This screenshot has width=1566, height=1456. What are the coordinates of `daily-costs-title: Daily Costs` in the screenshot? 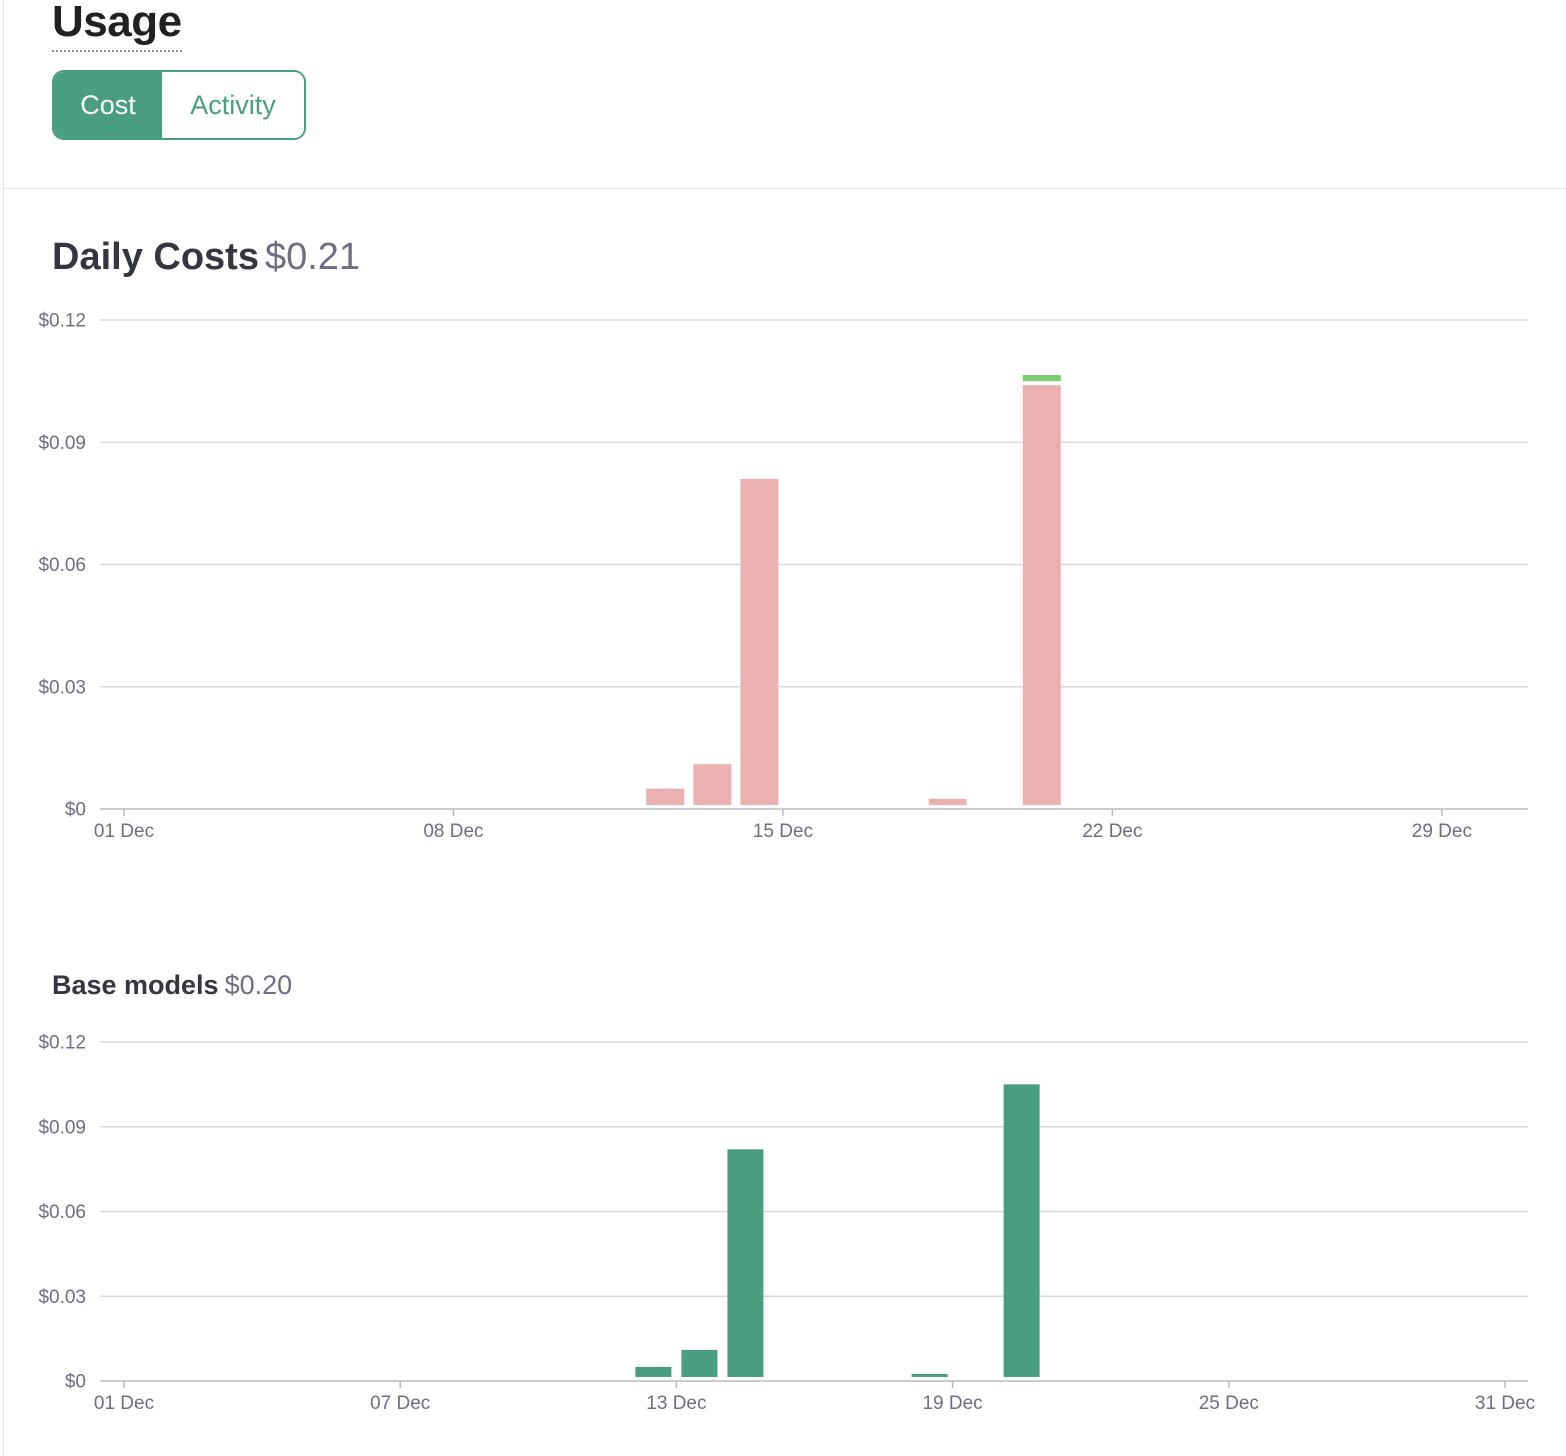 It's located at (155, 257).